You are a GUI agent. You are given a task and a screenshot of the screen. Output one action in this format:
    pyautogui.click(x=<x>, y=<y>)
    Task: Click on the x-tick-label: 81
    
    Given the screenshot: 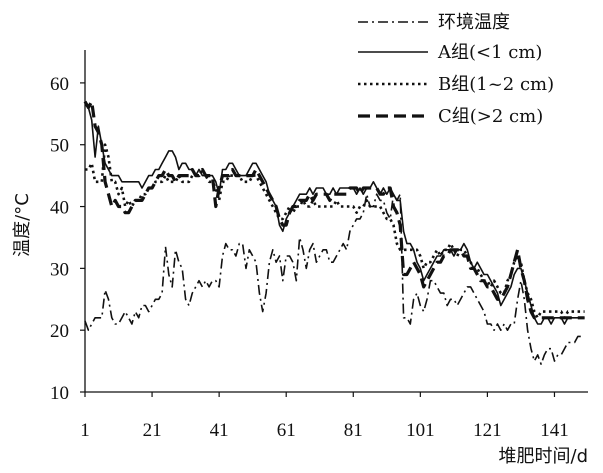 What is the action you would take?
    pyautogui.click(x=353, y=430)
    